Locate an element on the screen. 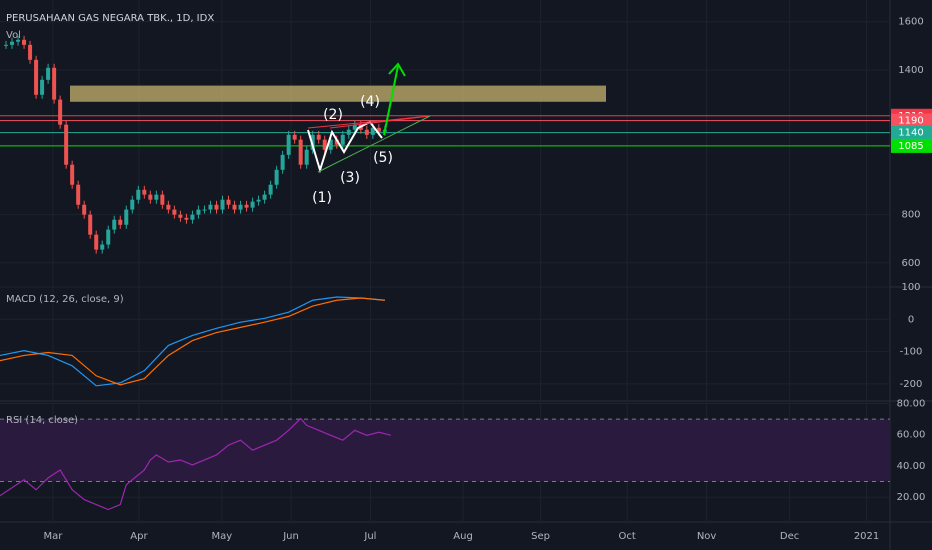 This screenshot has height=550, width=932. y-tick-label: 600 is located at coordinates (910, 263).